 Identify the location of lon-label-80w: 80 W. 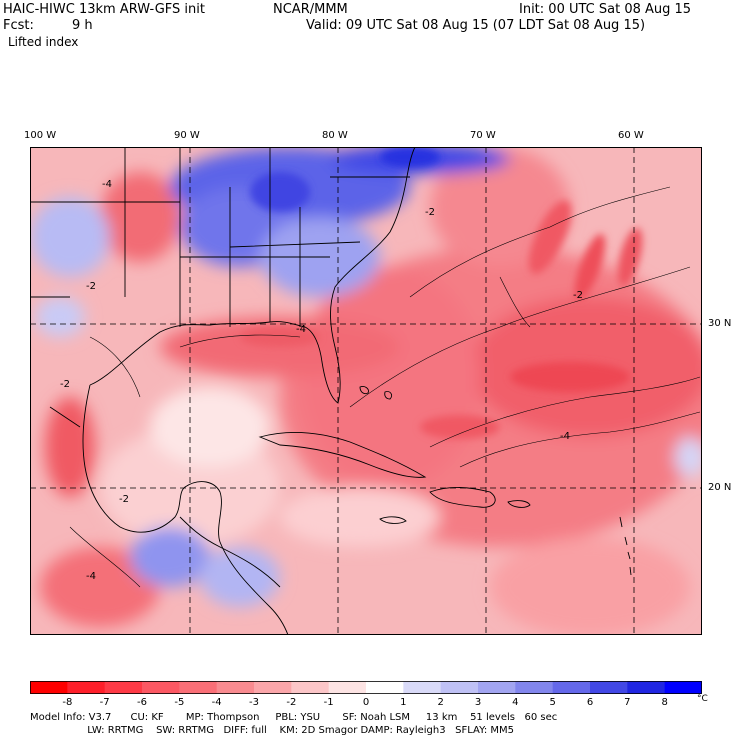
(335, 135).